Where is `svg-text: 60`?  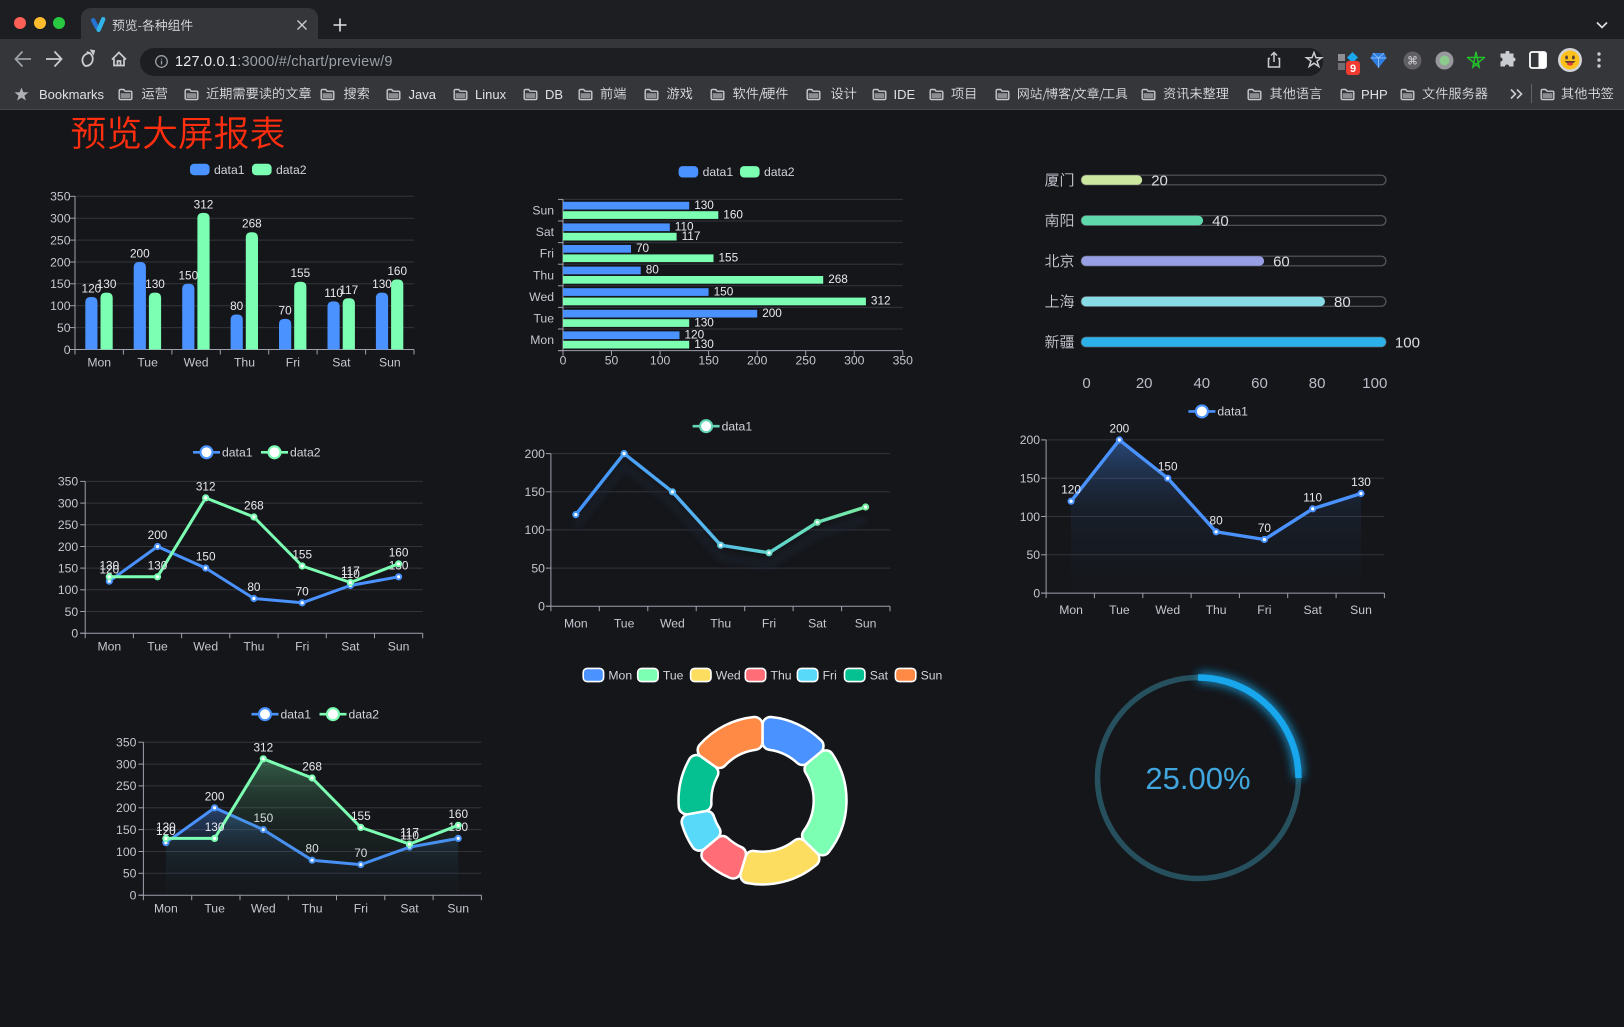 svg-text: 60 is located at coordinates (1281, 261).